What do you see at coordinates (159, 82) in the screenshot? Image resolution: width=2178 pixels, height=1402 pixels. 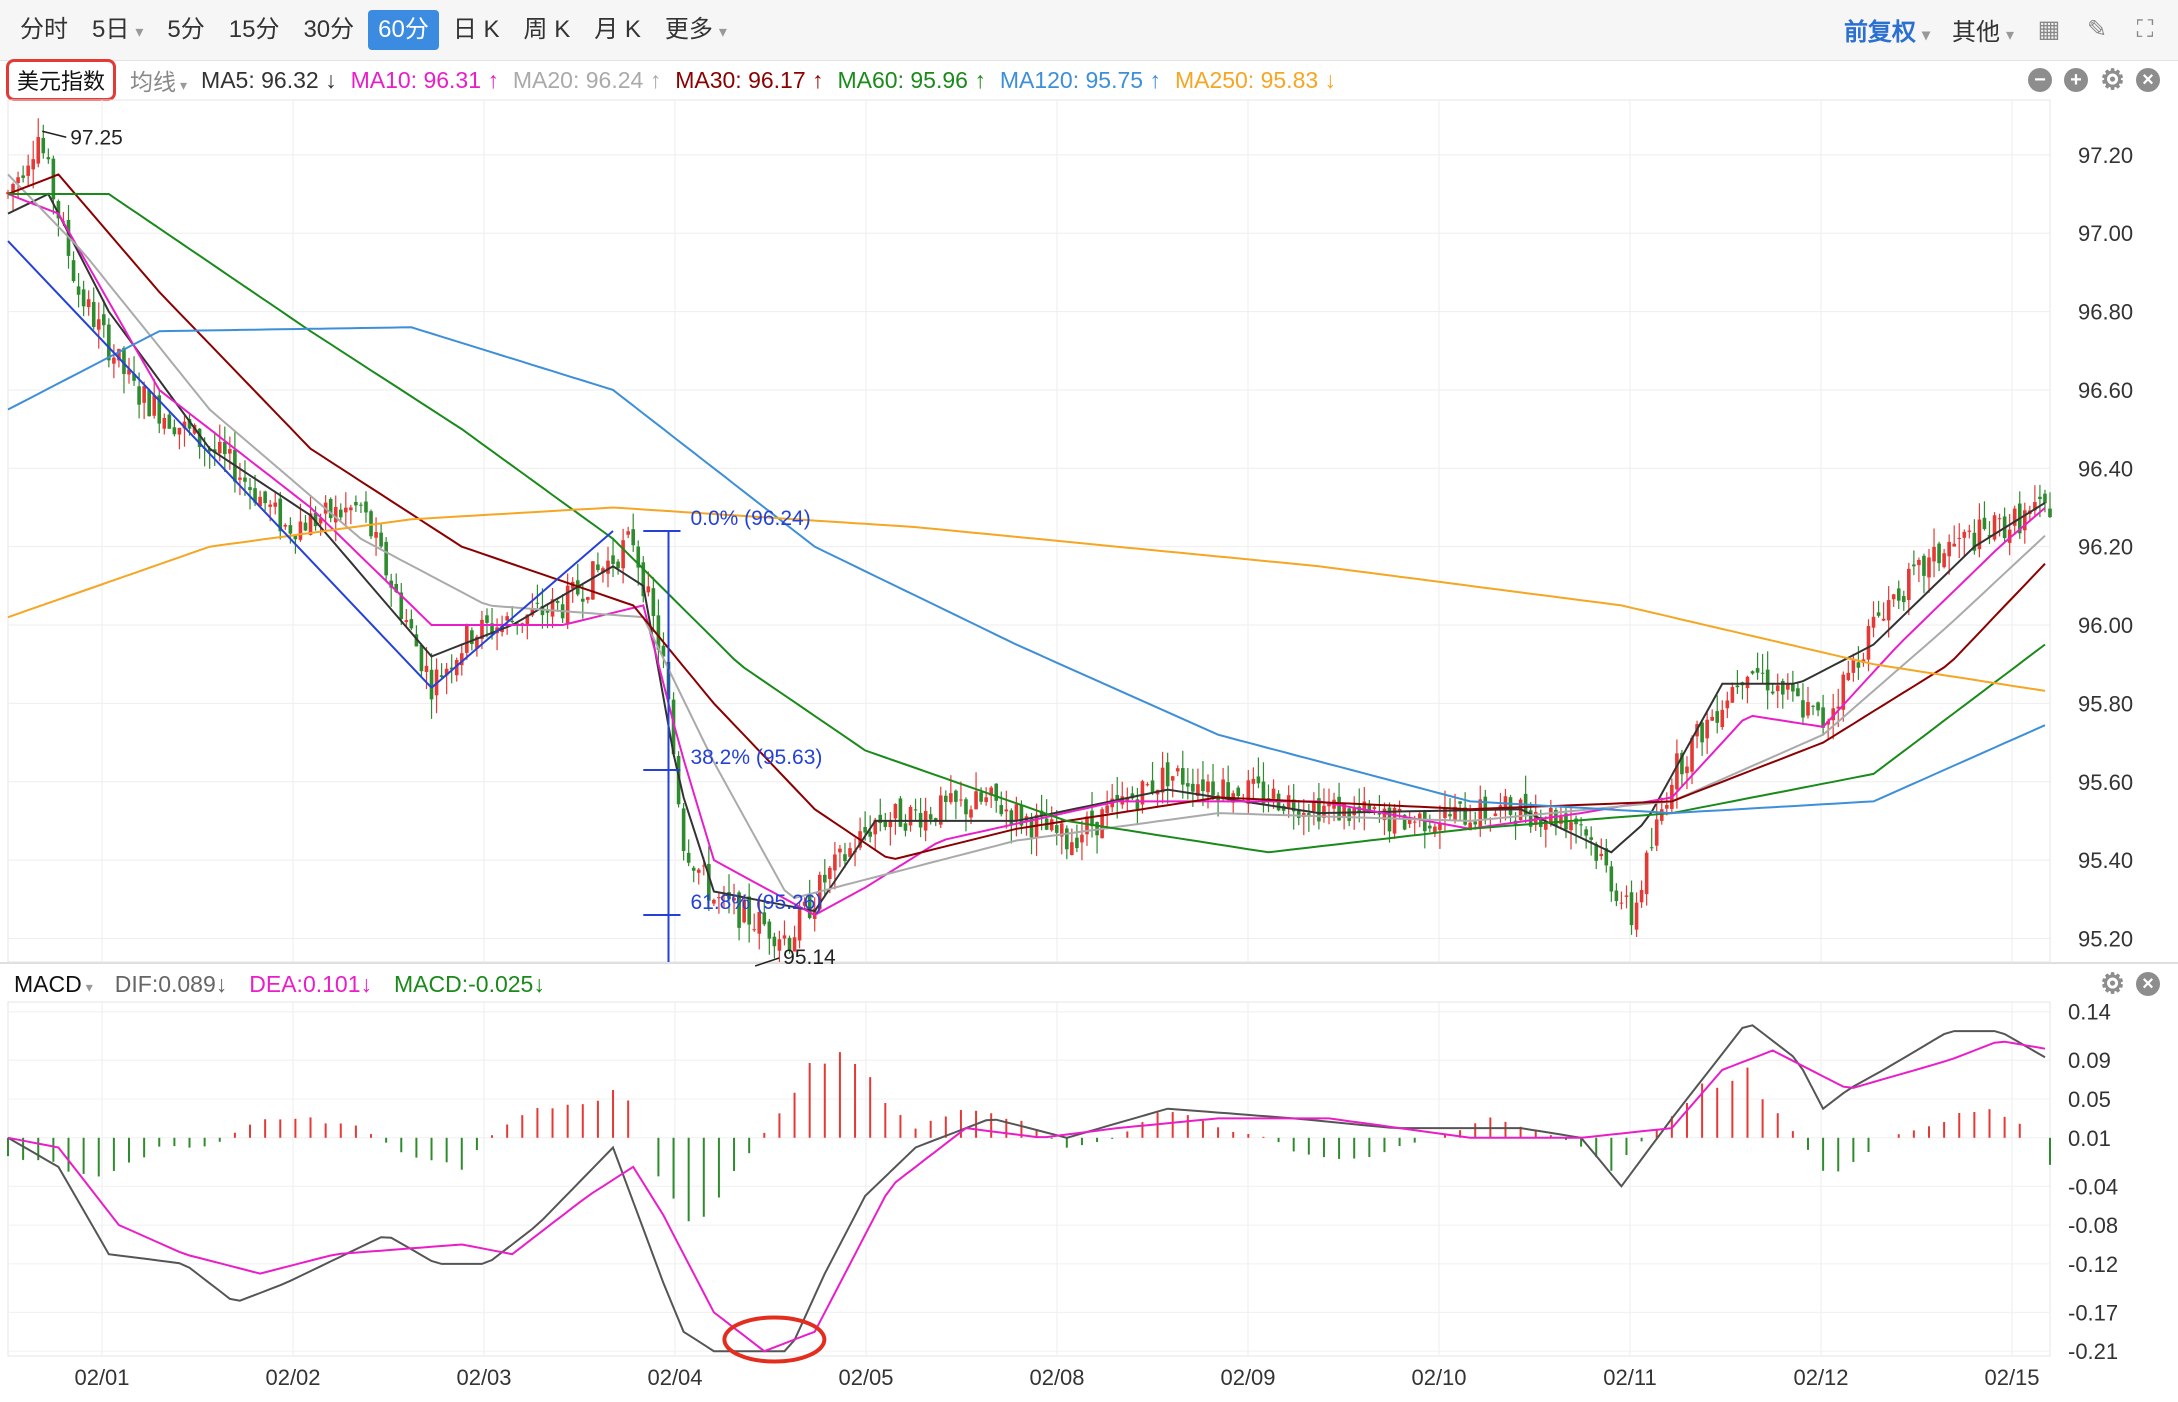 I see `avg-line-dropdown: 均线 ▾` at bounding box center [159, 82].